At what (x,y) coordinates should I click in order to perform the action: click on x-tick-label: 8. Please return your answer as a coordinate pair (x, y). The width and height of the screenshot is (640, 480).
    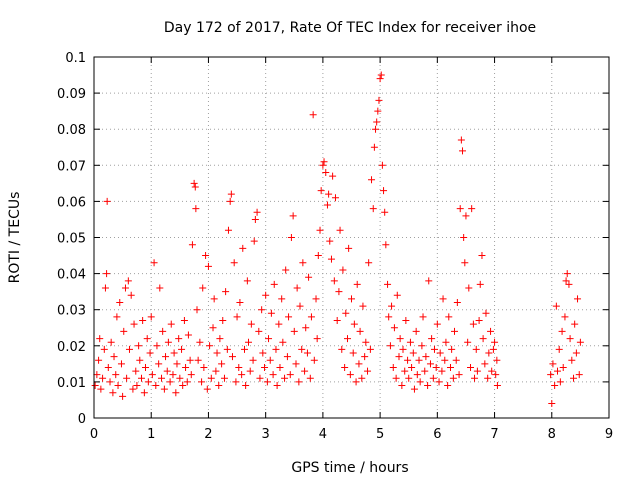
    Looking at the image, I should click on (552, 434).